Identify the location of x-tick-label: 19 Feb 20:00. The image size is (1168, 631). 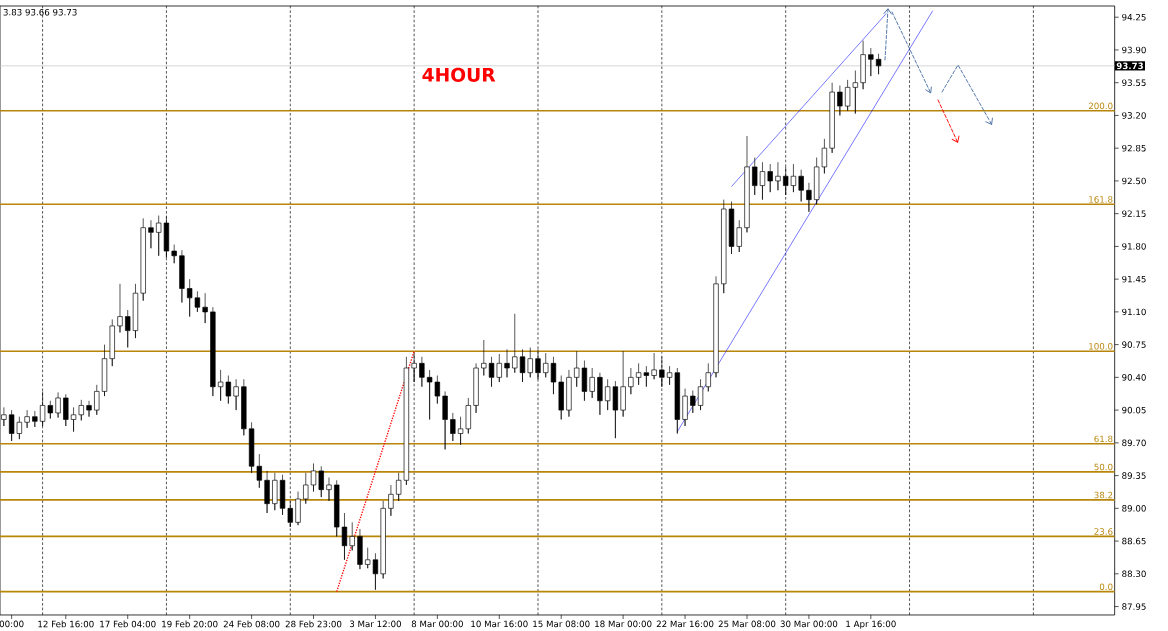
(190, 624).